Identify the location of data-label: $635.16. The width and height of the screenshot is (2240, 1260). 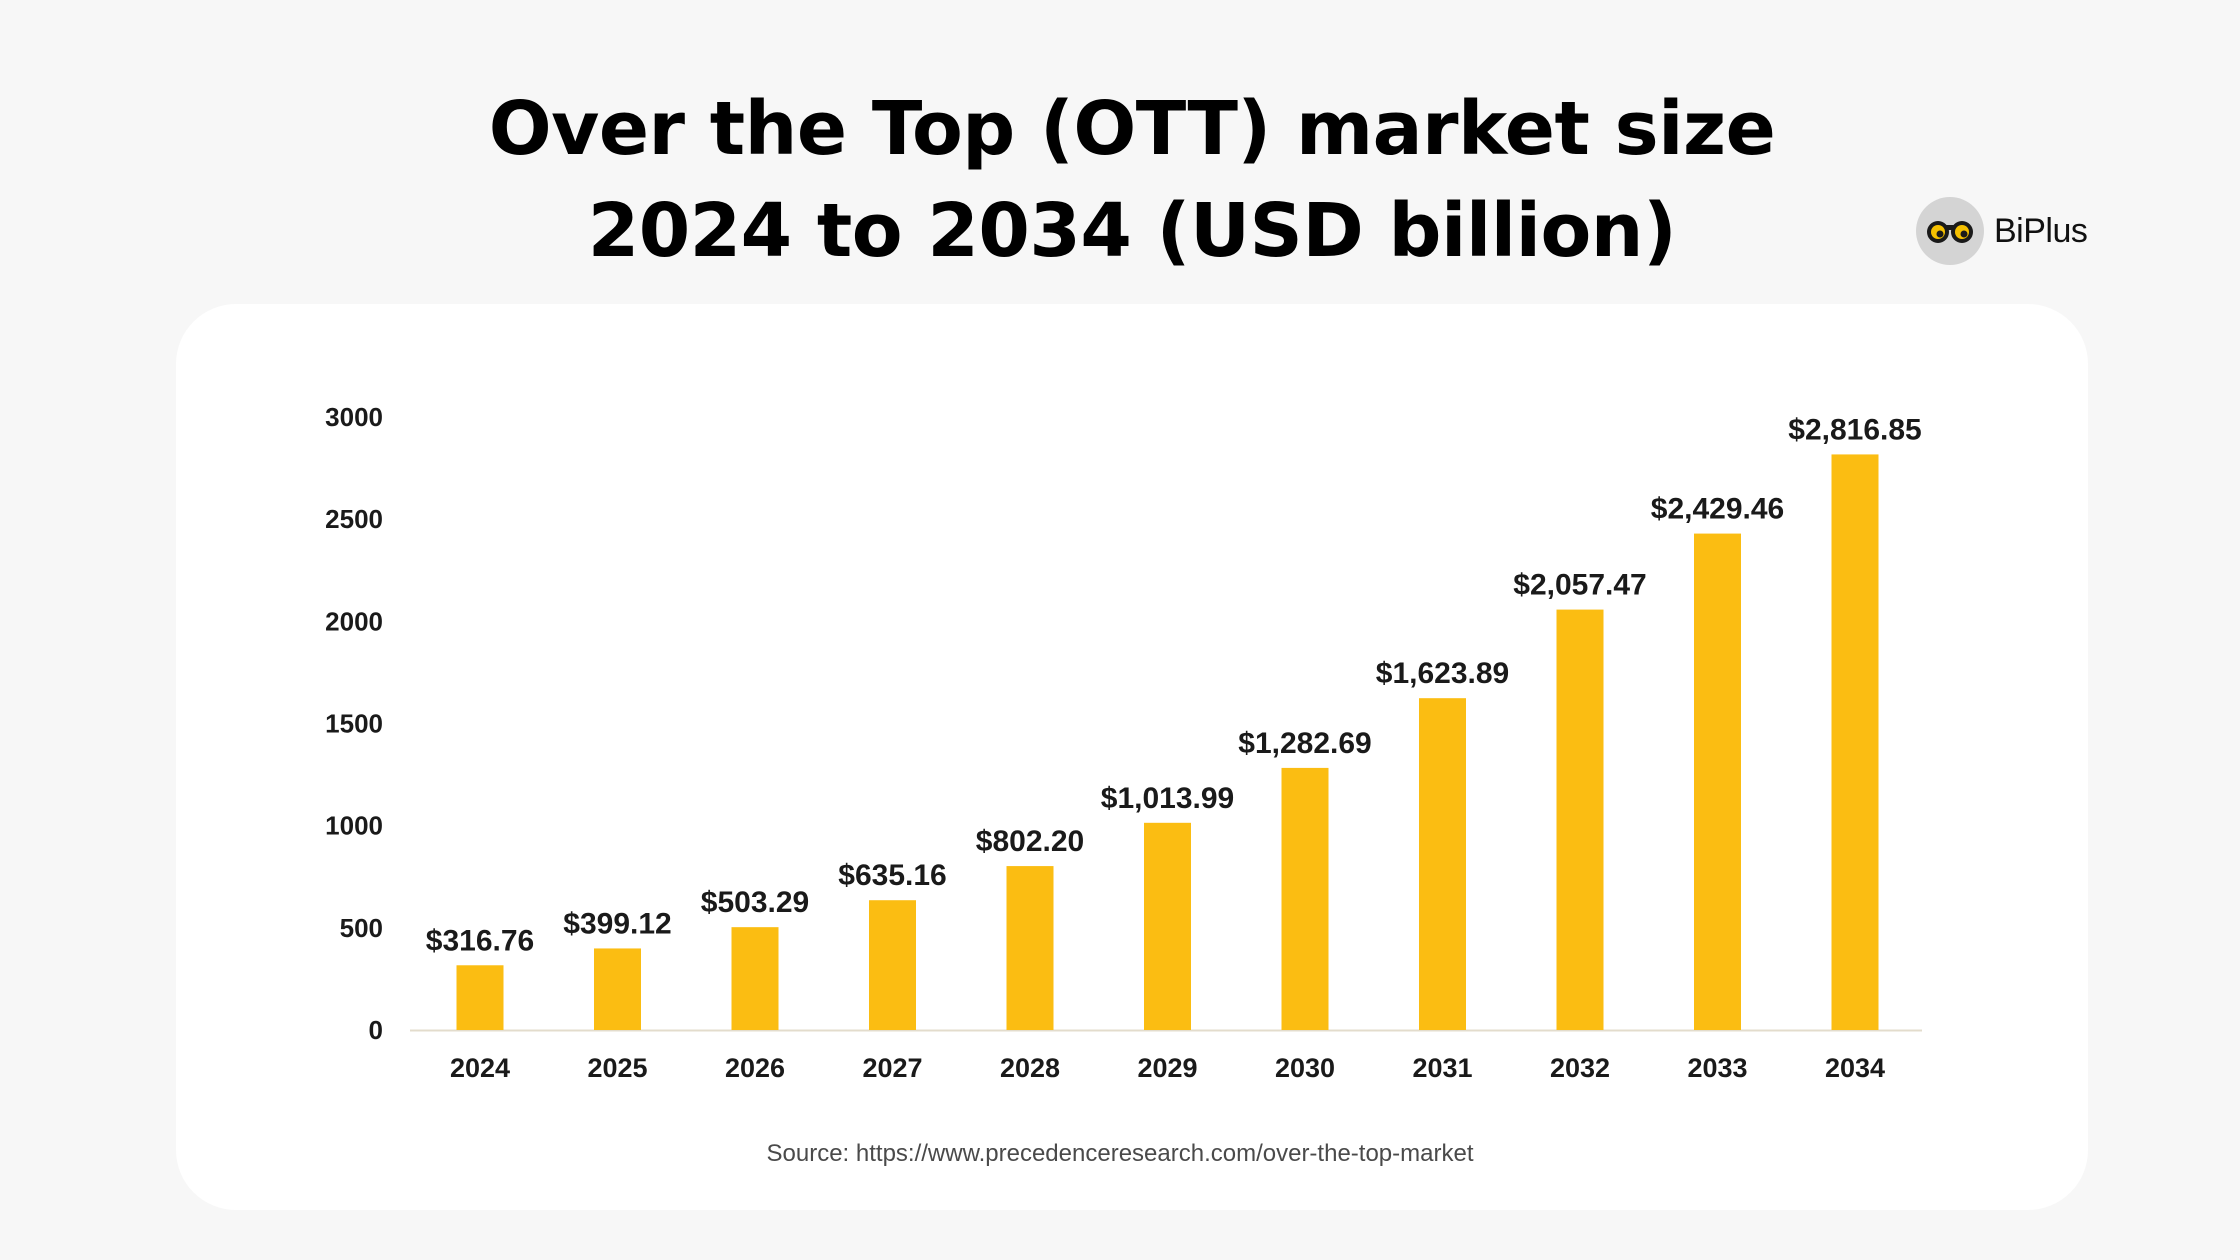
(892, 875).